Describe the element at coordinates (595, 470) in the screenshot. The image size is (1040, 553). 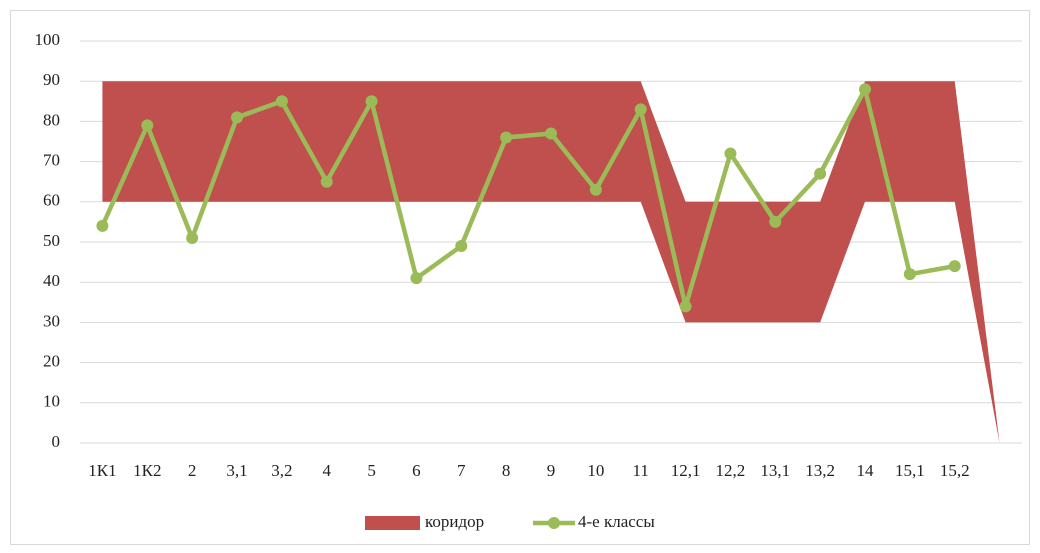
I see `x-tick-label: 10` at that location.